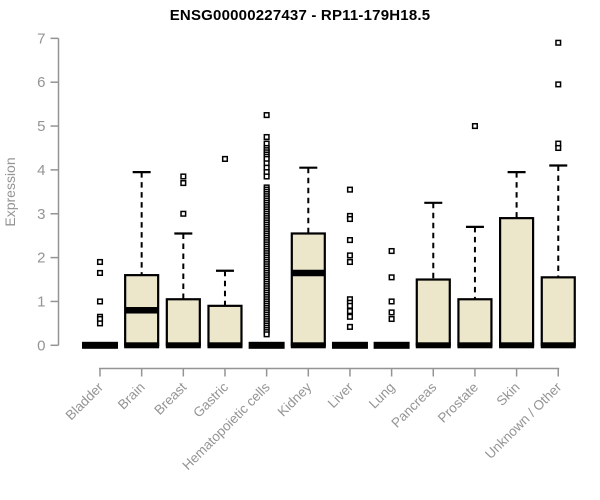 Image resolution: width=600 pixels, height=500 pixels. I want to click on x-category-label: Kidney, so click(295, 399).